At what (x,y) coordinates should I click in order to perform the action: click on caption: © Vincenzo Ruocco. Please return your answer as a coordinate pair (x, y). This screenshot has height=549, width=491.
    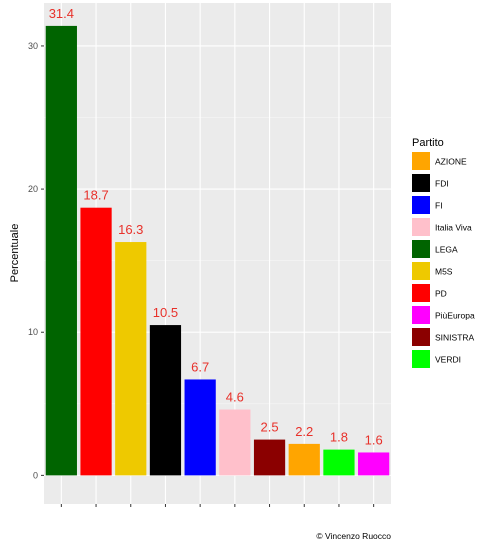
    Looking at the image, I should click on (353, 536).